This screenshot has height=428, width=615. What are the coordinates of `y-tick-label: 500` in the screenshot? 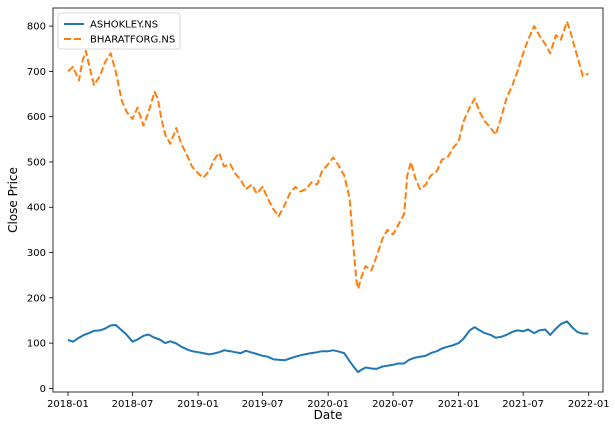 It's located at (36, 162).